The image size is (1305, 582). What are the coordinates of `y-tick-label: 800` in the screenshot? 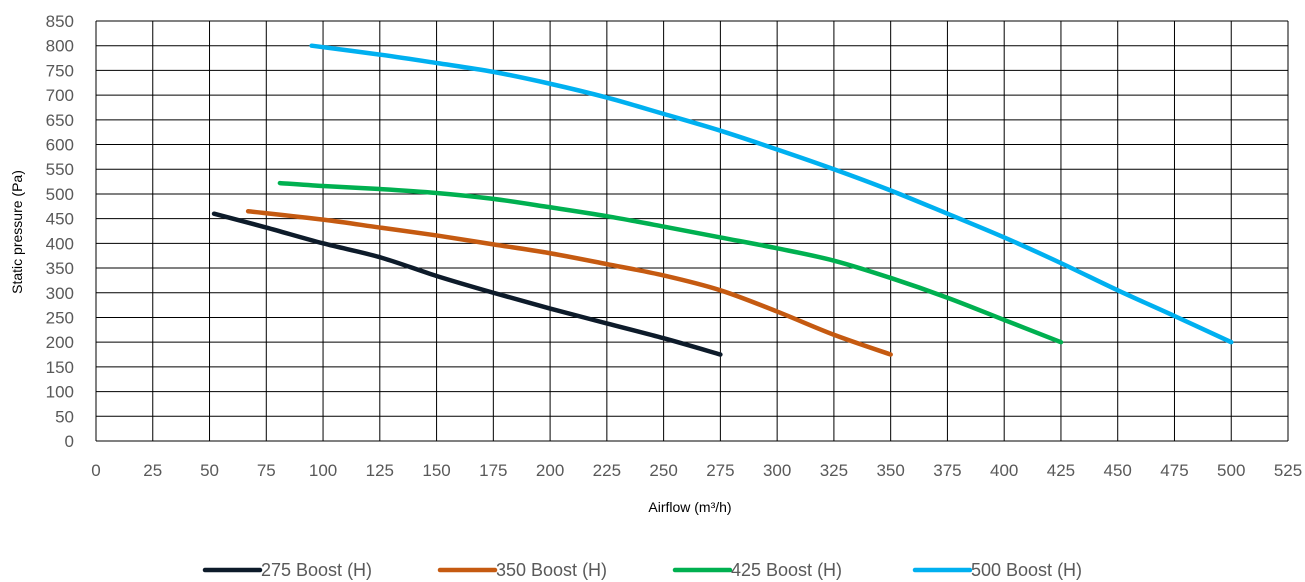 It's located at (60, 46).